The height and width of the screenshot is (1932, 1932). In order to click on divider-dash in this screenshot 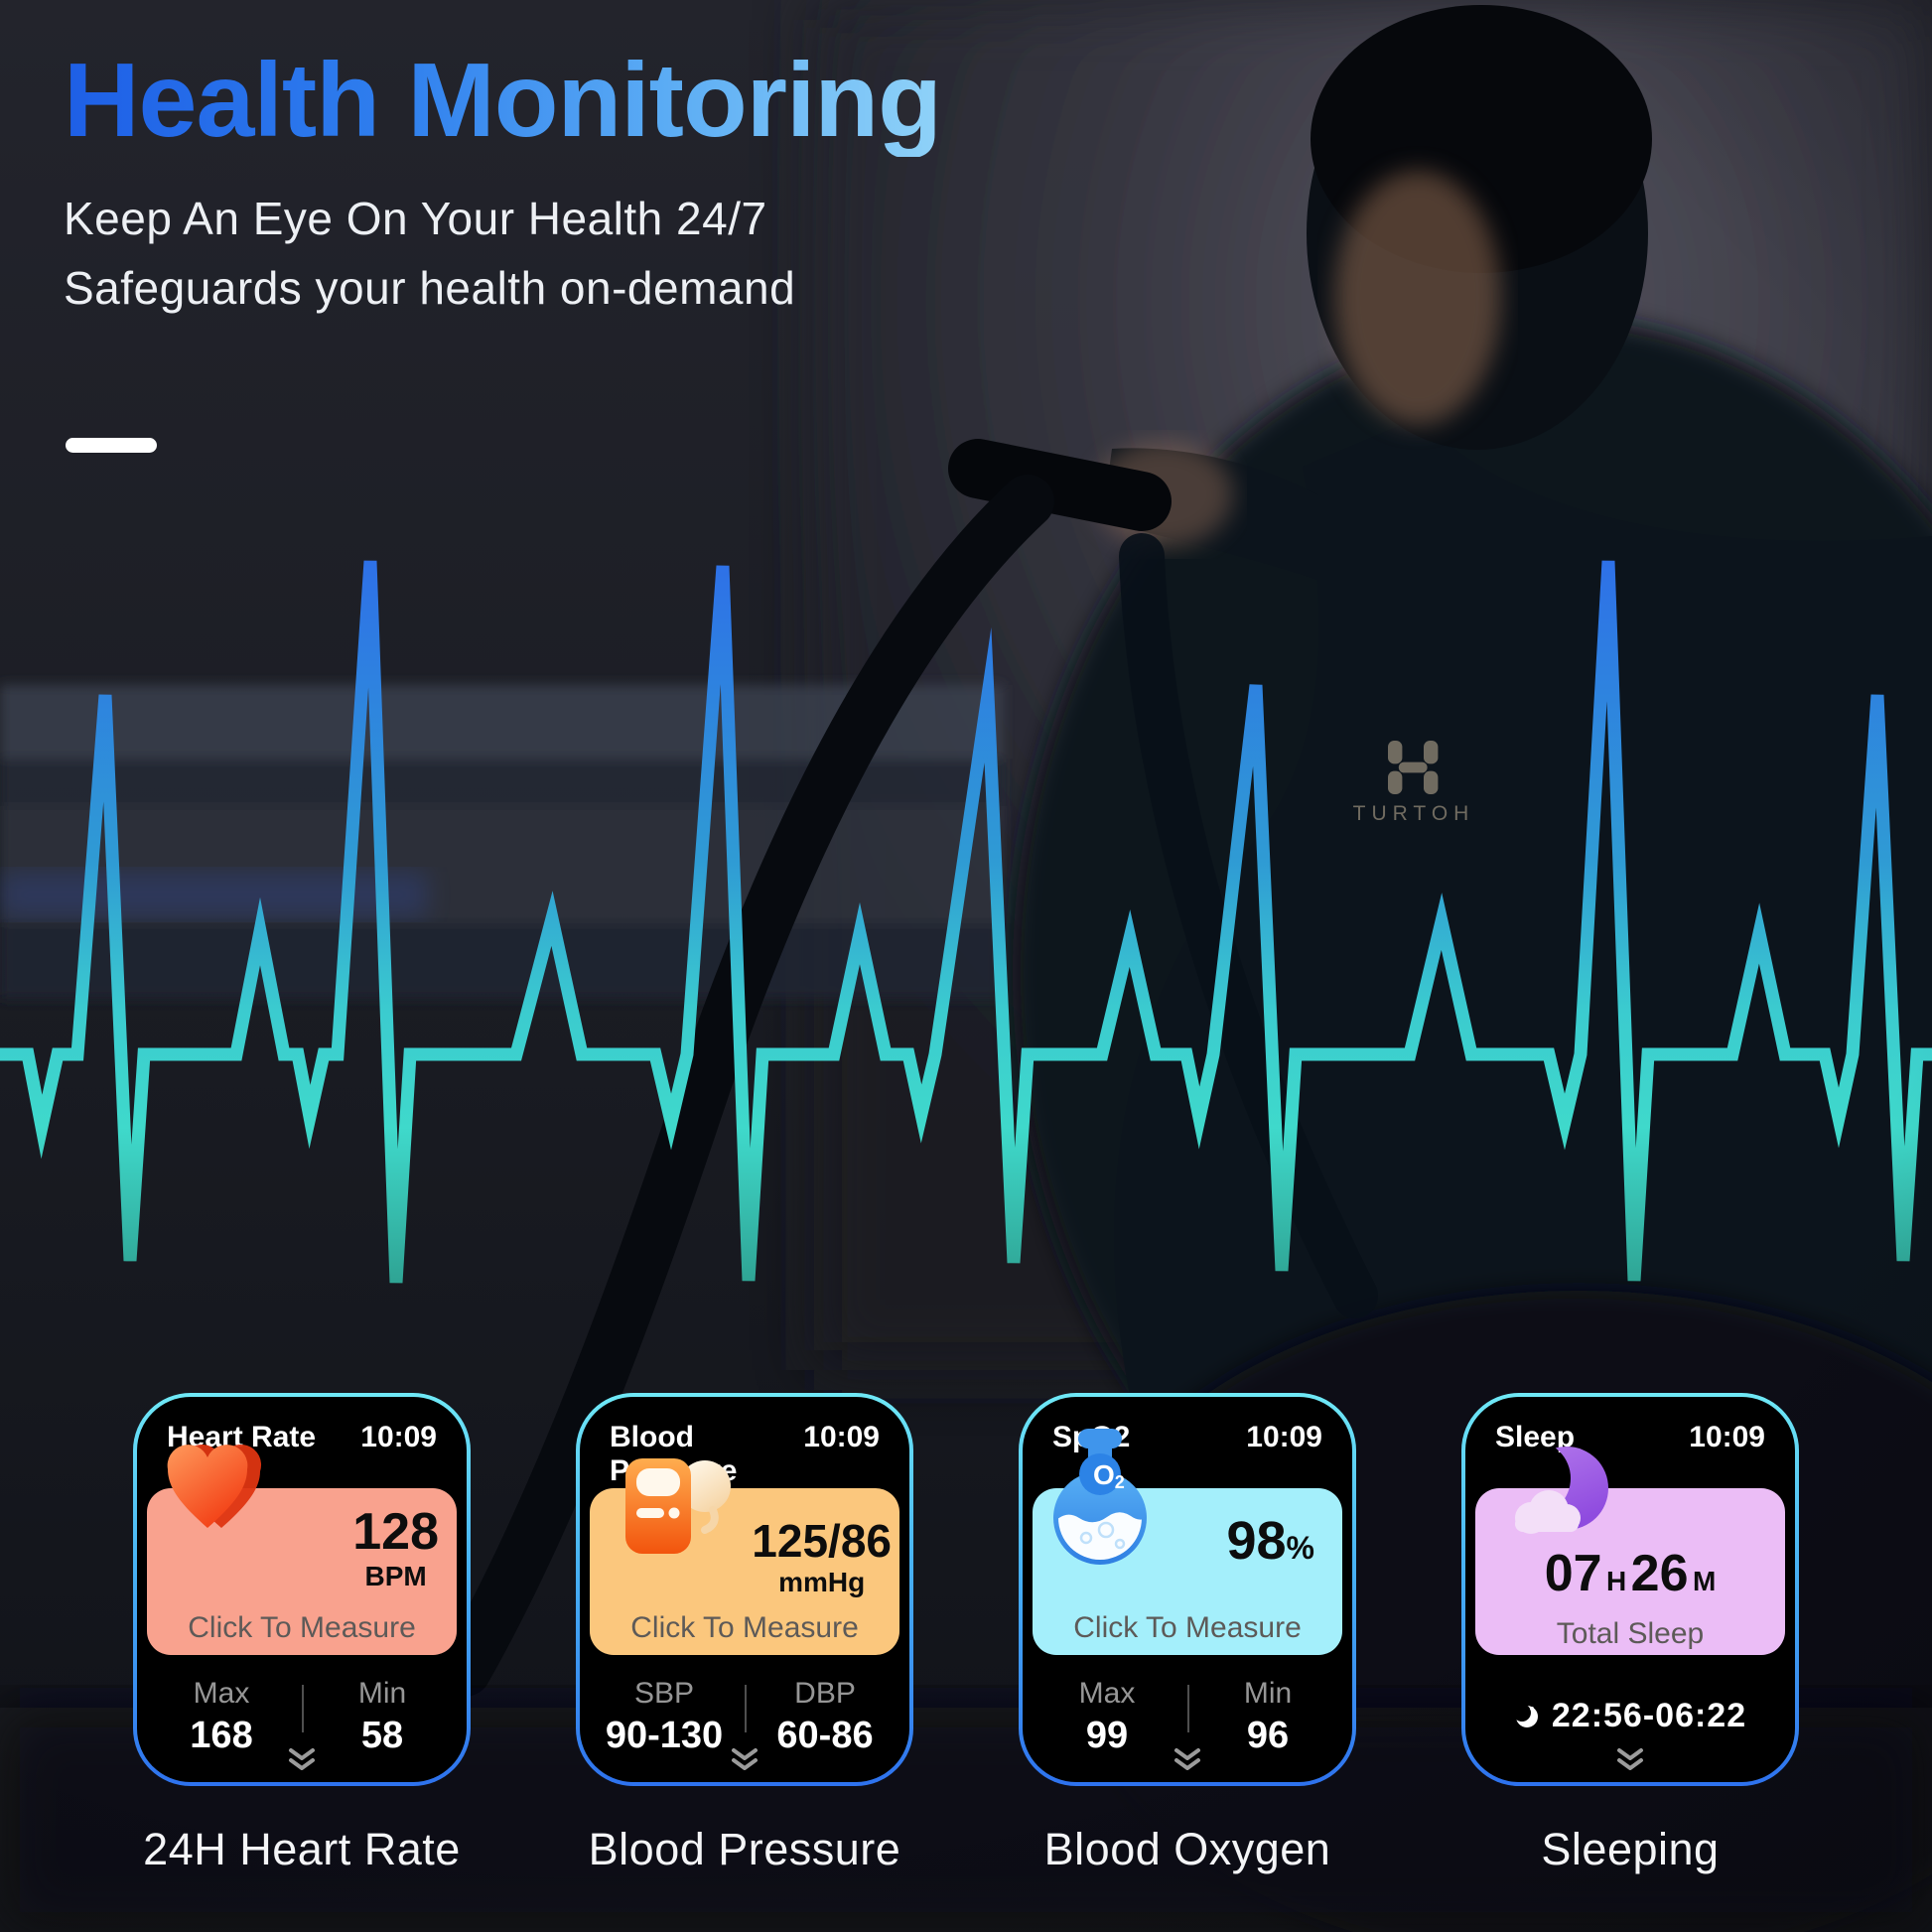, I will do `click(111, 446)`.